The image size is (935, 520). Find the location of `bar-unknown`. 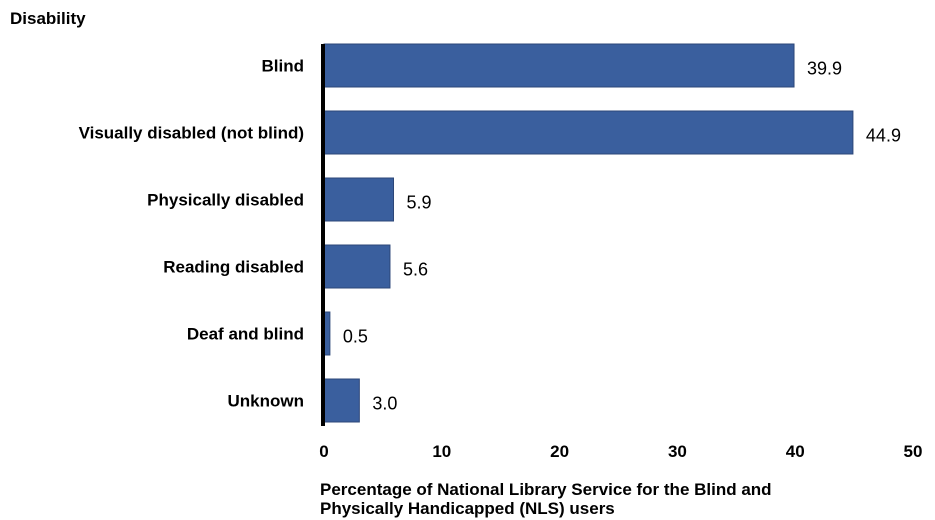

bar-unknown is located at coordinates (341, 400).